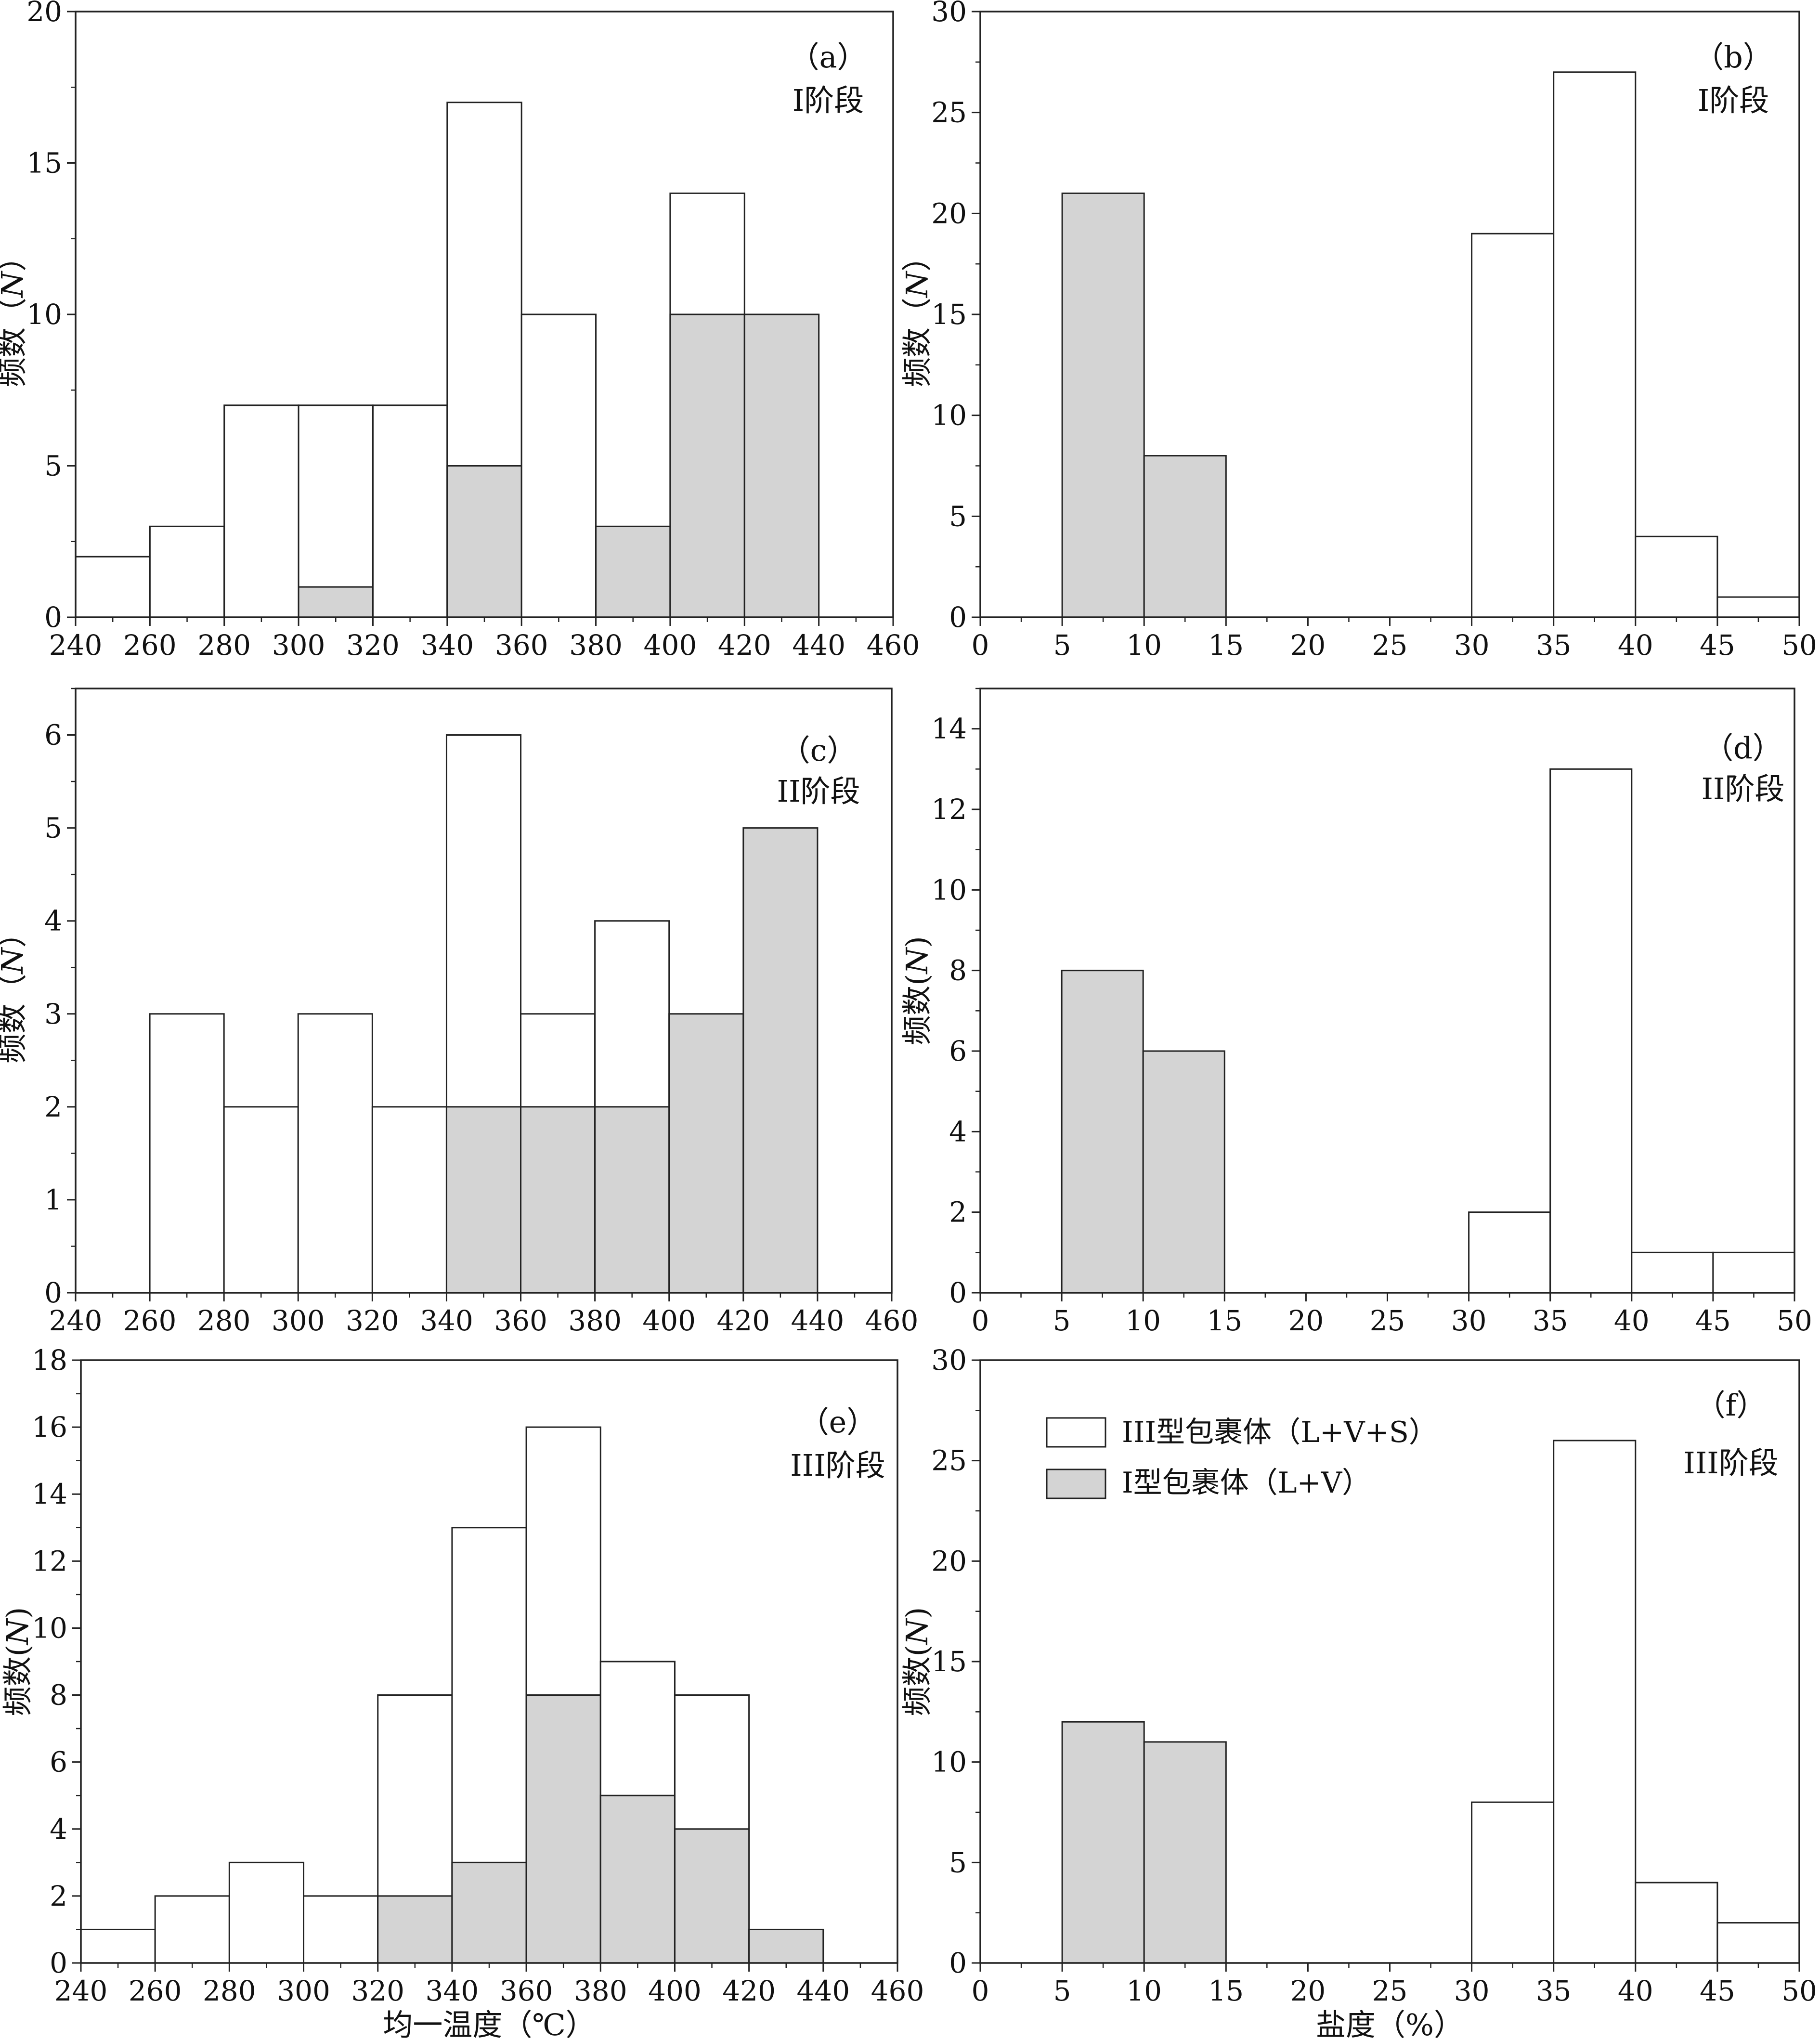  What do you see at coordinates (1246, 1483) in the screenshot?
I see `legend-label-gray: I型包裹体（L+V）` at bounding box center [1246, 1483].